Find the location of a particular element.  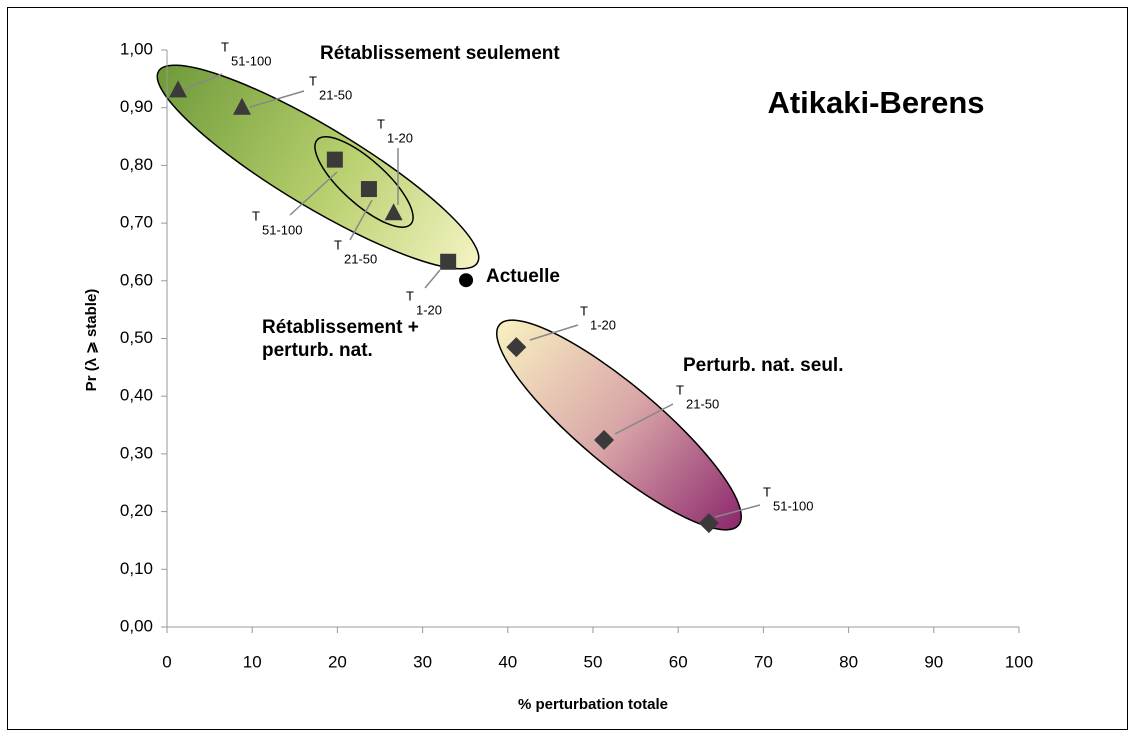

x-tick-label: 80 is located at coordinates (848, 661).